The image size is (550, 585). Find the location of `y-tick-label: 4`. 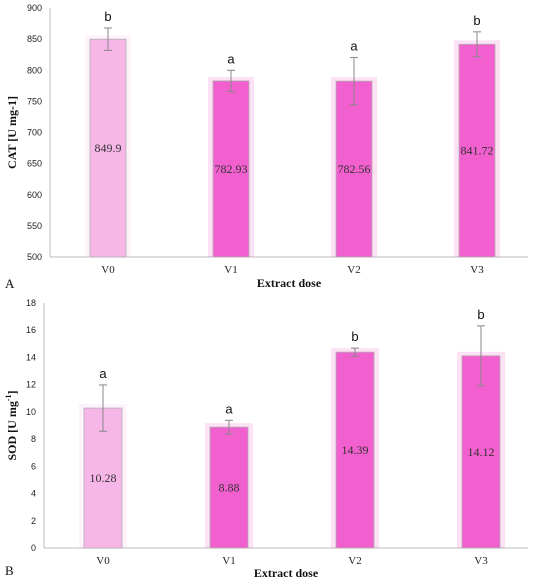

y-tick-label: 4 is located at coordinates (33, 494).